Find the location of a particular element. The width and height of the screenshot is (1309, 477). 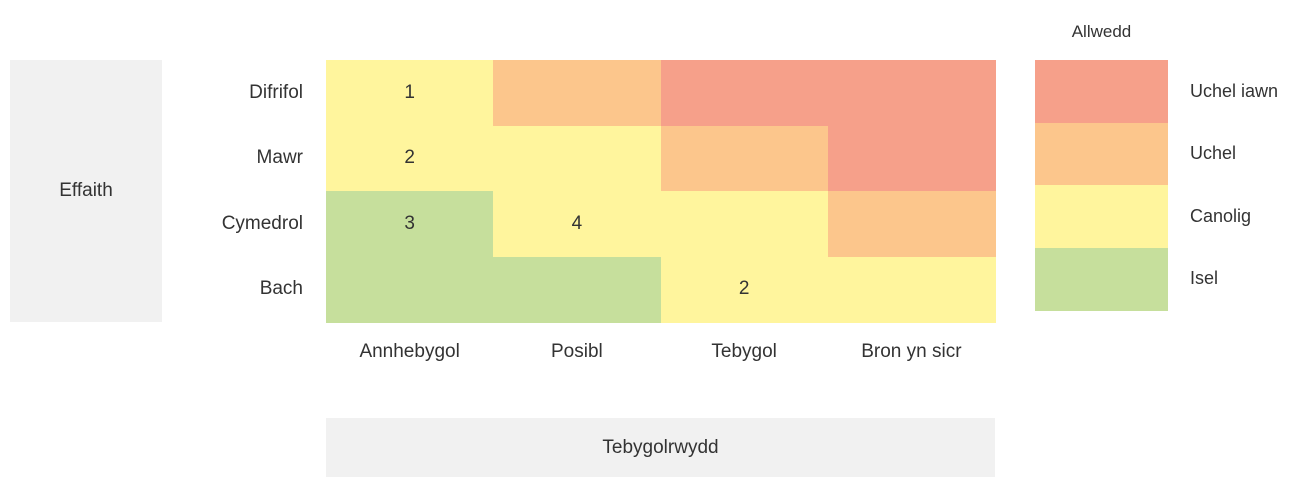

legend-label: Uchel iawn is located at coordinates (1234, 90).